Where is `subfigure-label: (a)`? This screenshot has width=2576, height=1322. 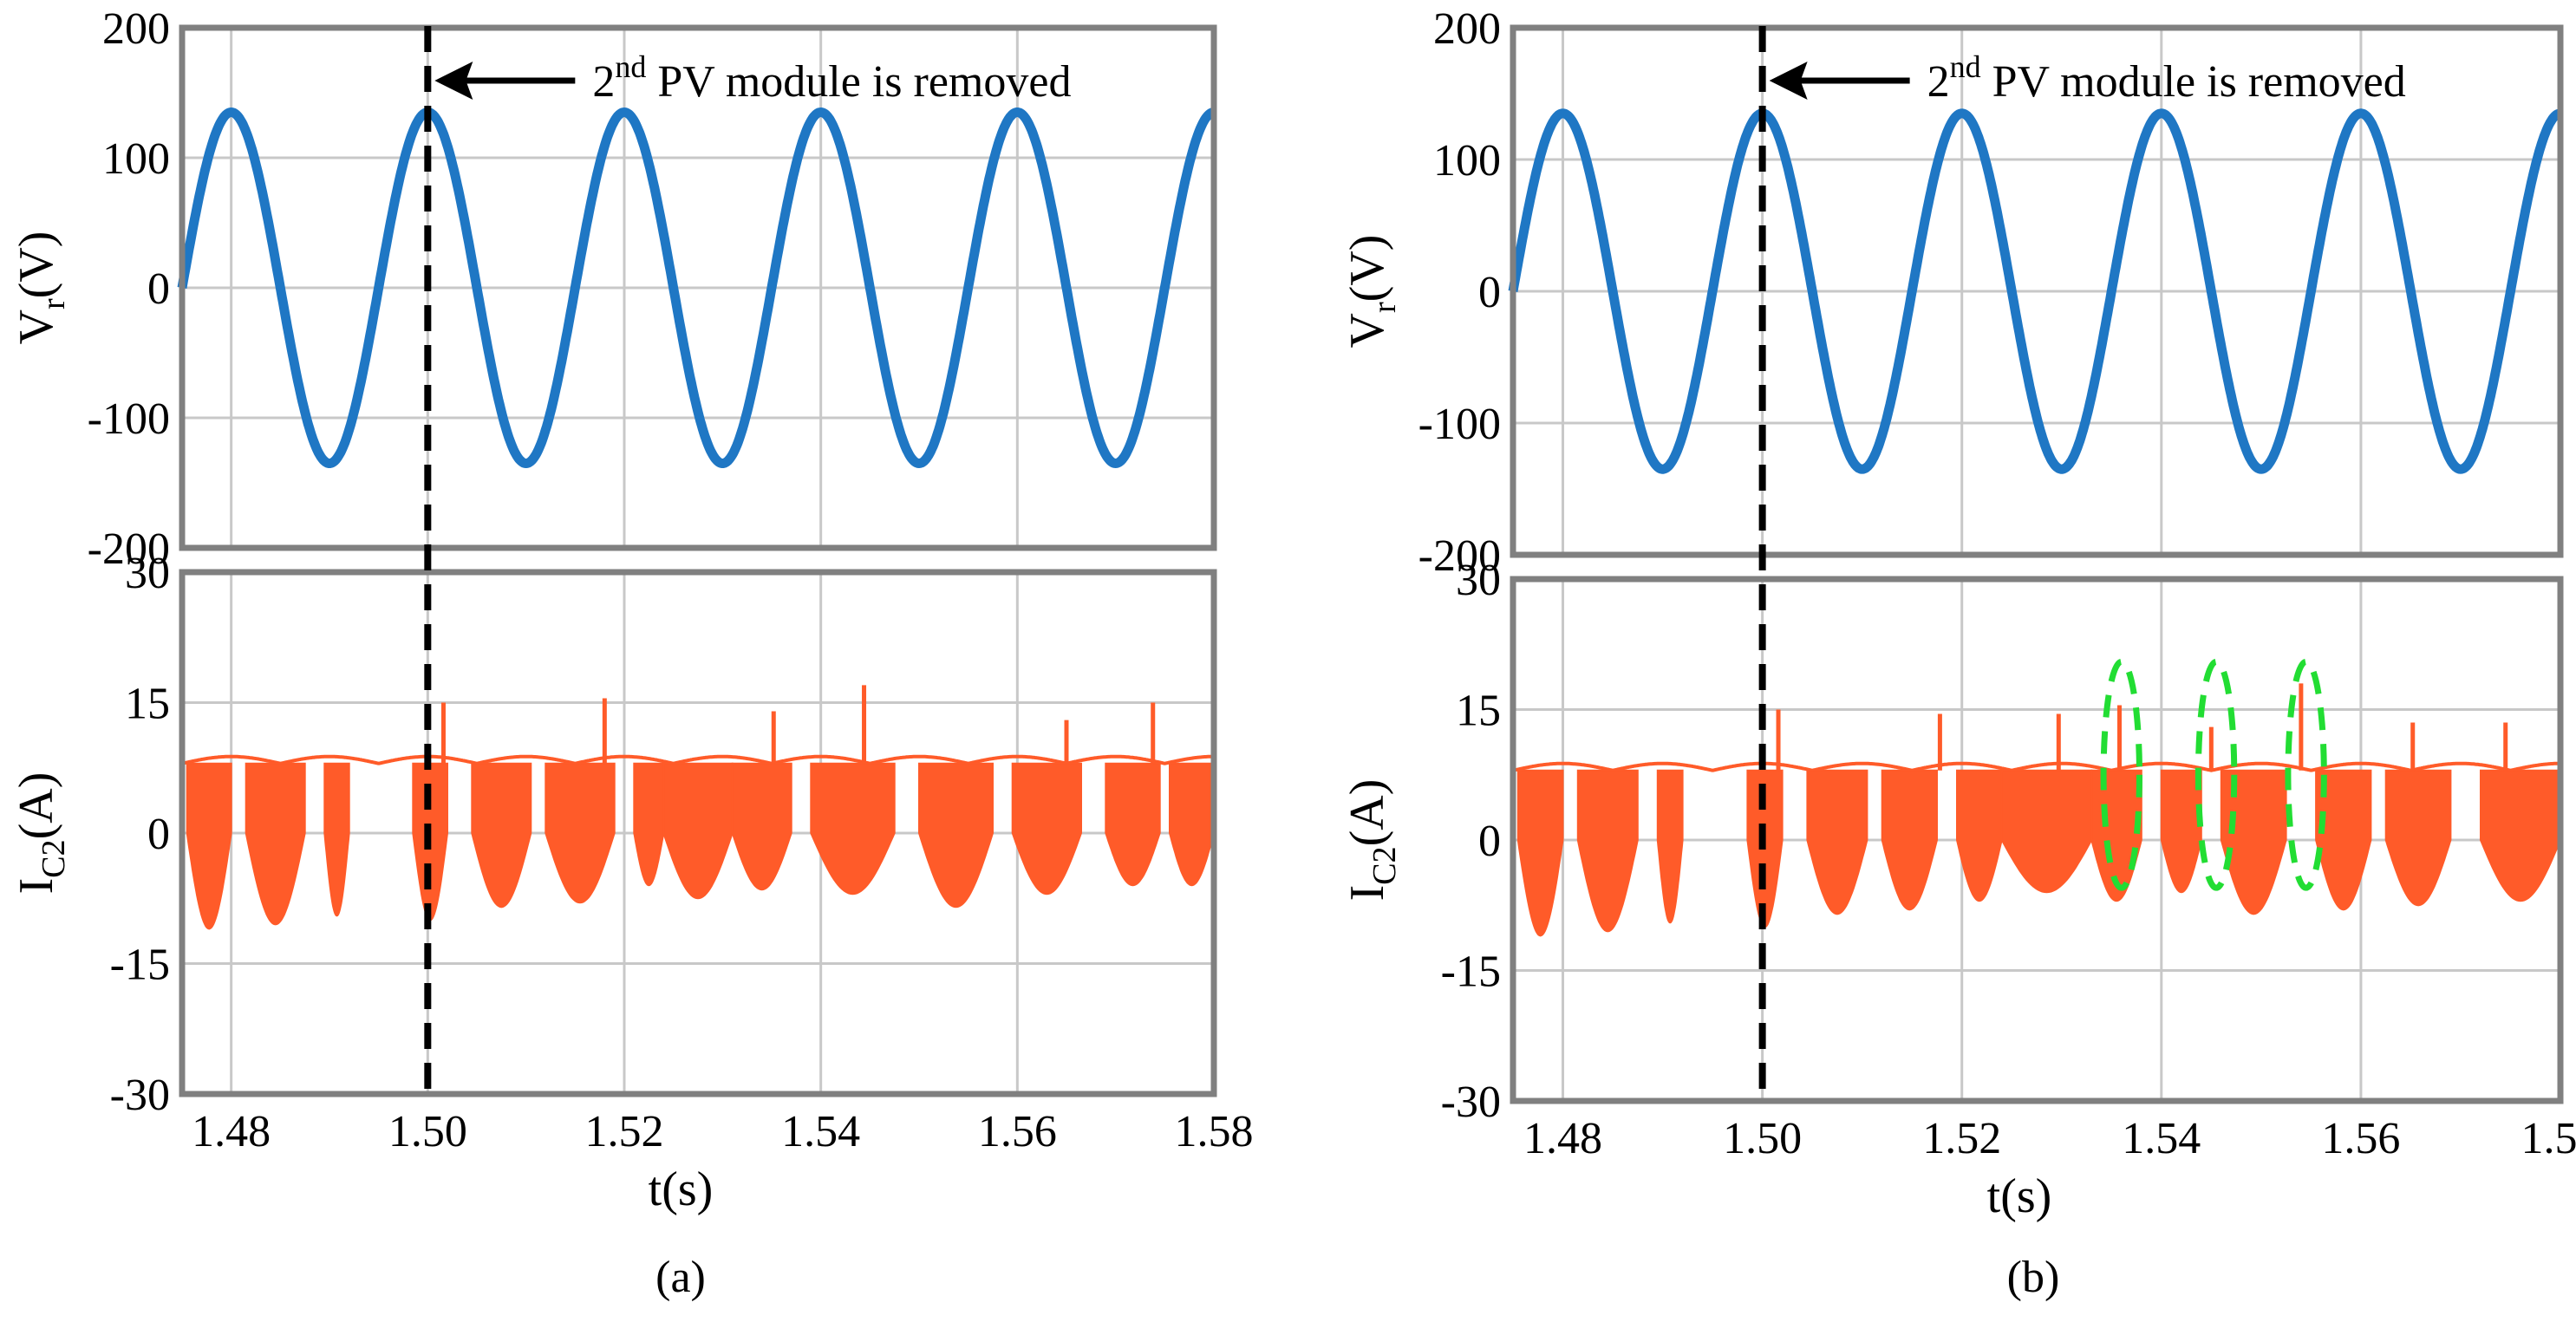 subfigure-label: (a) is located at coordinates (681, 1277).